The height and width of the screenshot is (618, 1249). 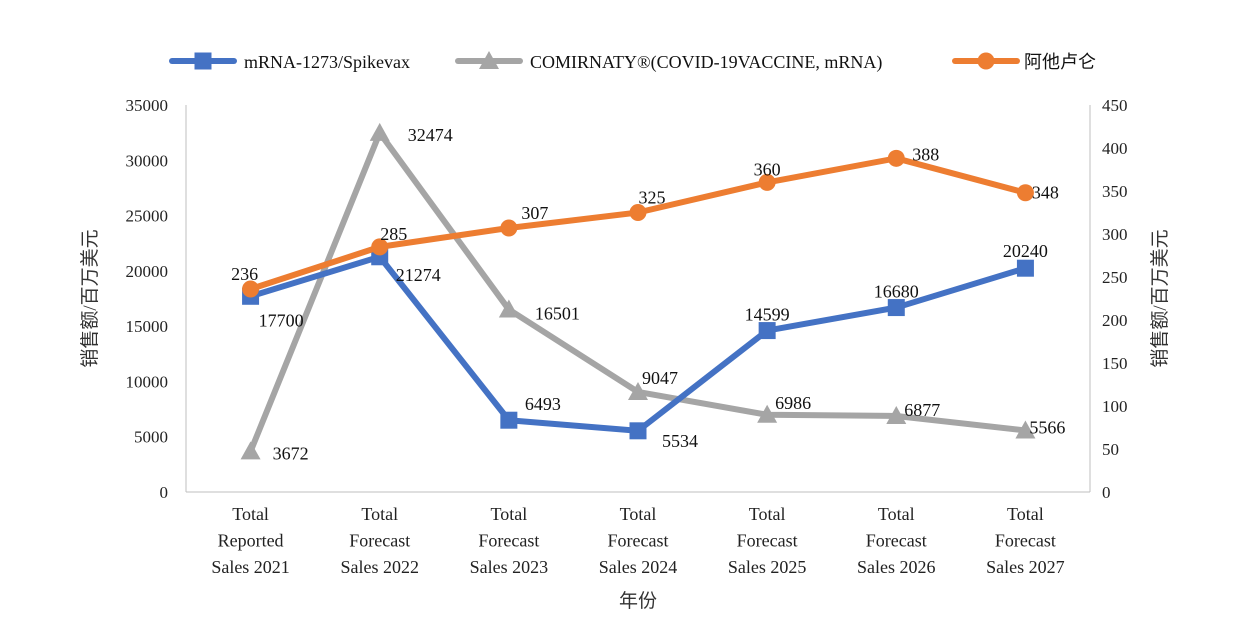 What do you see at coordinates (638, 224) in the screenshot?
I see `series-line-circle` at bounding box center [638, 224].